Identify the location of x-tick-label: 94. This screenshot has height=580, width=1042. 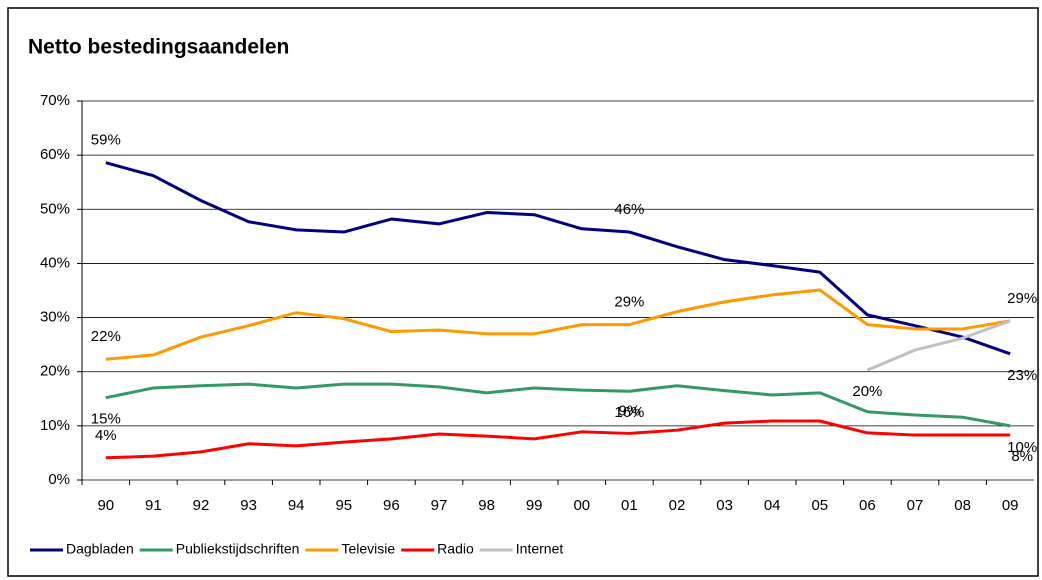
(296, 505).